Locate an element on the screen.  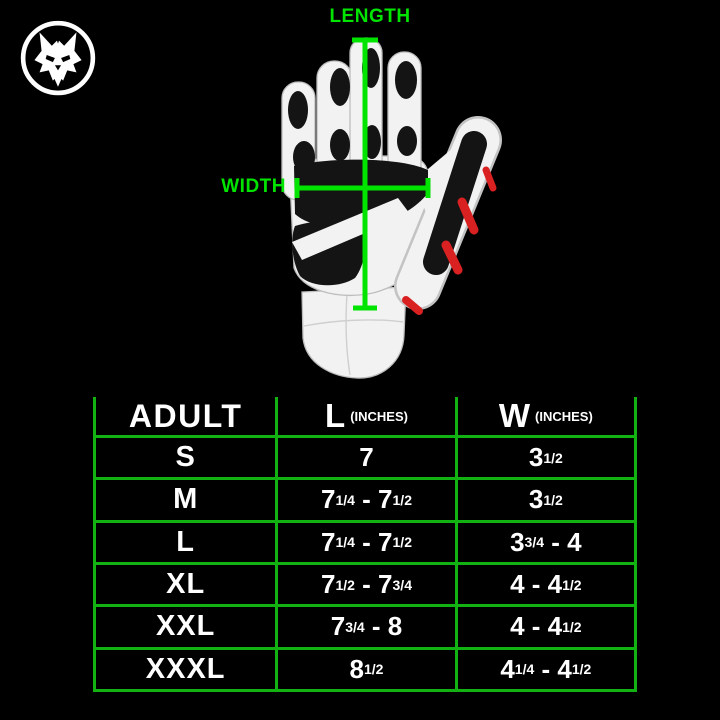
glove-drawing is located at coordinates (391, 208).